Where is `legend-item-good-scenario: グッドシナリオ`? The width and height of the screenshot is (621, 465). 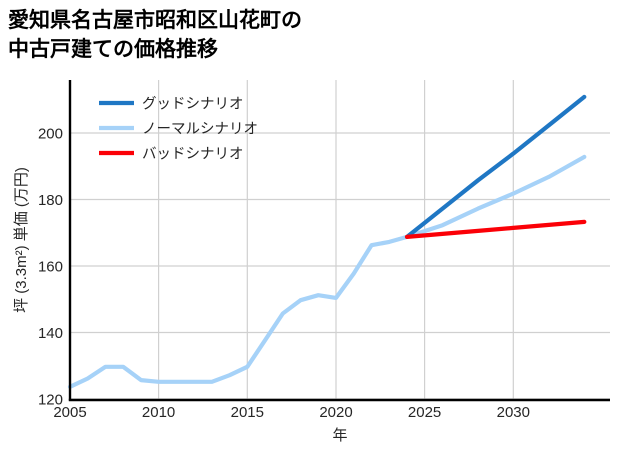 legend-item-good-scenario: グッドシナリオ is located at coordinates (171, 104).